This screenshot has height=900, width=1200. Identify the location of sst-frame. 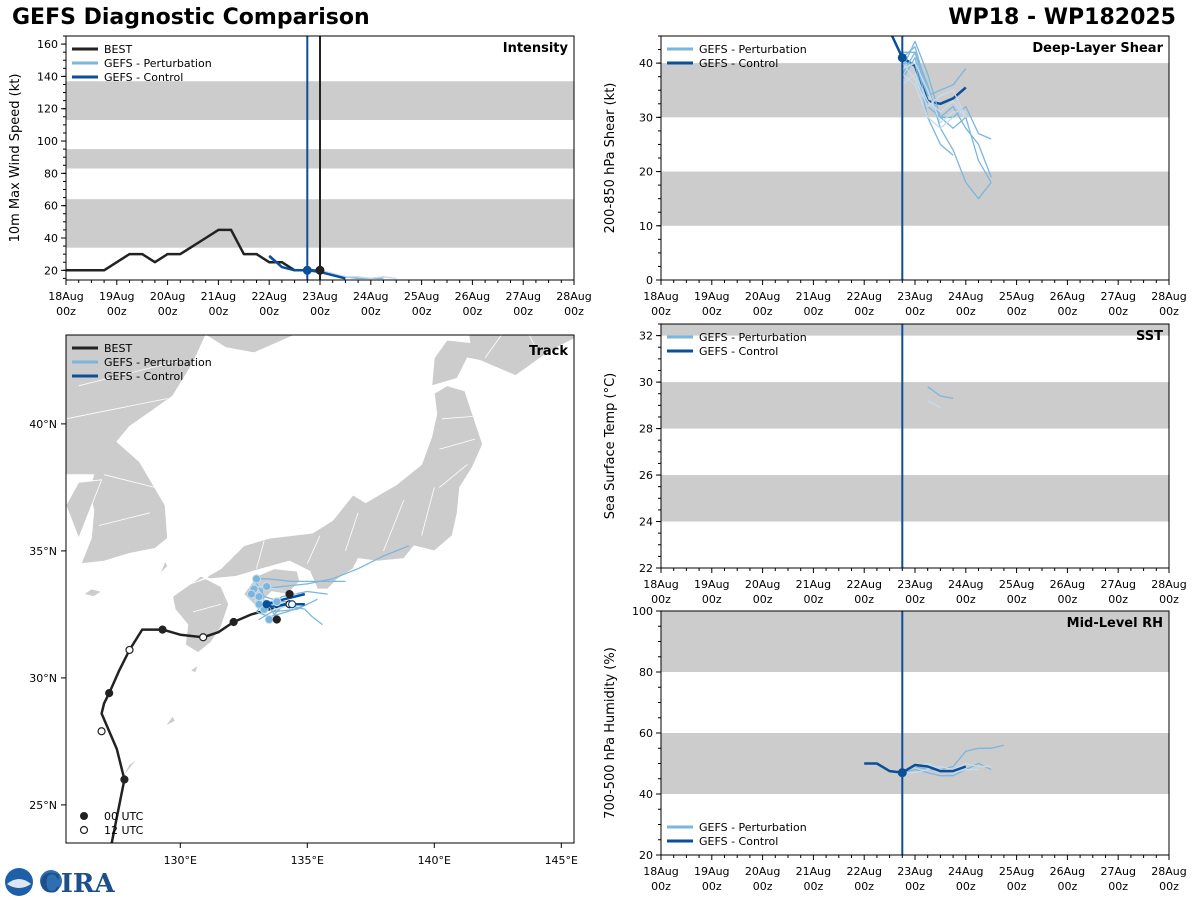
(915, 446).